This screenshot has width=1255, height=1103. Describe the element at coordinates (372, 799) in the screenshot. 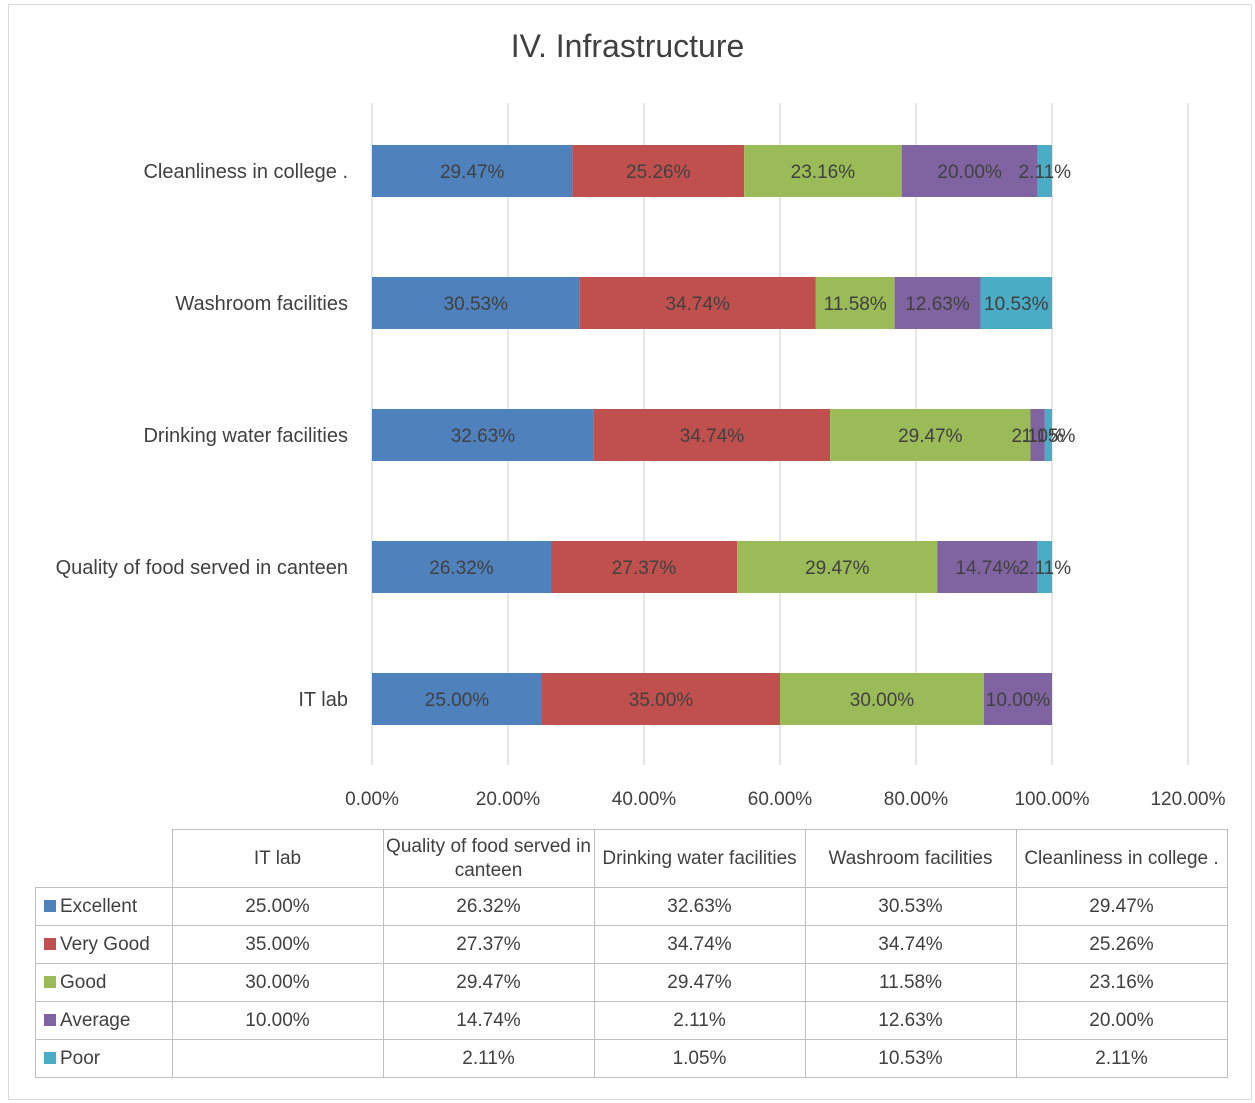

I see `x-tick-label: 0.00%` at that location.